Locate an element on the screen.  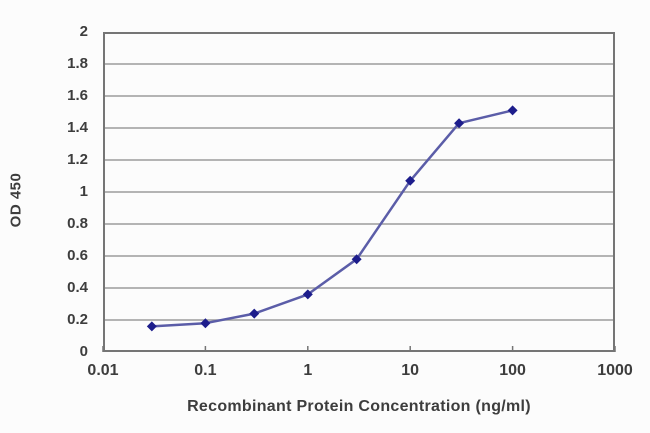
y-tick-label: 0.8 is located at coordinates (77, 223).